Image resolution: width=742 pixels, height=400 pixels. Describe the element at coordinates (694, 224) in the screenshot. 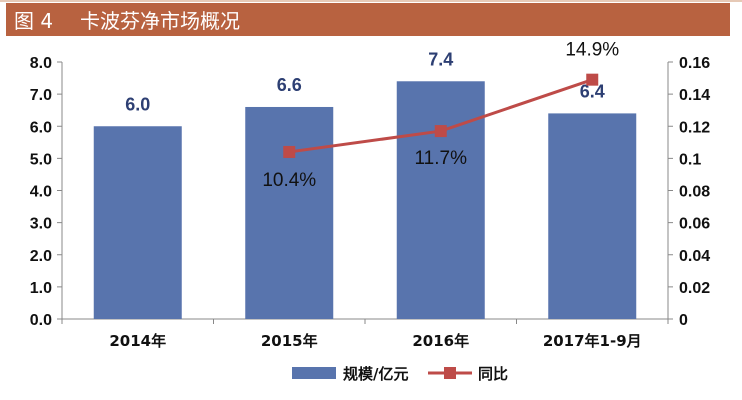

I see `y-right-tick-label: 0.06` at that location.